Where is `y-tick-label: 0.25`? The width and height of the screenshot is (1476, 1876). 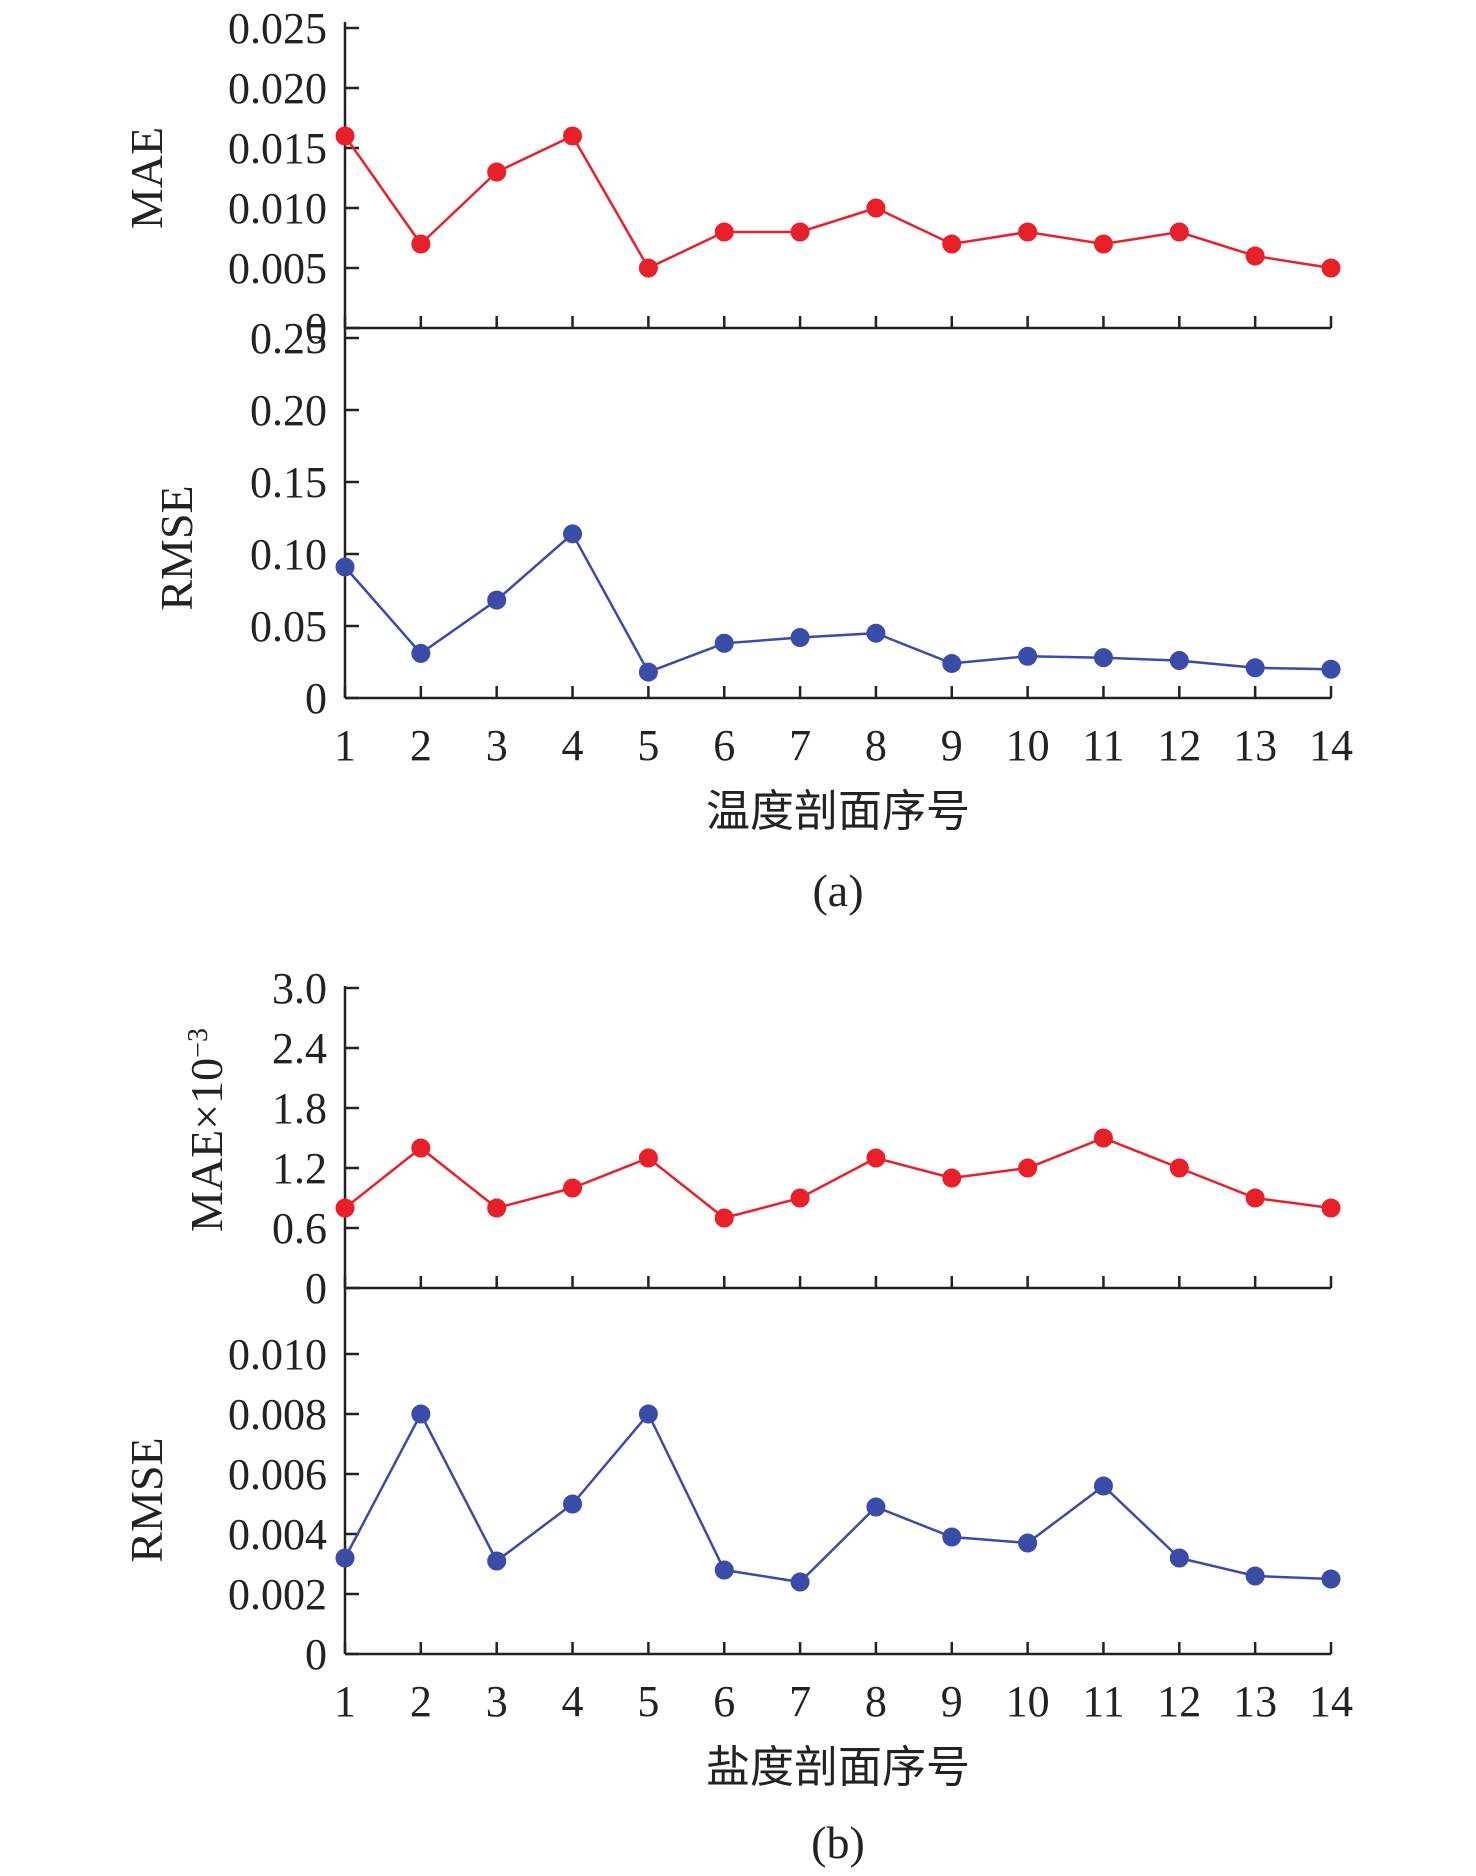 y-tick-label: 0.25 is located at coordinates (288, 338).